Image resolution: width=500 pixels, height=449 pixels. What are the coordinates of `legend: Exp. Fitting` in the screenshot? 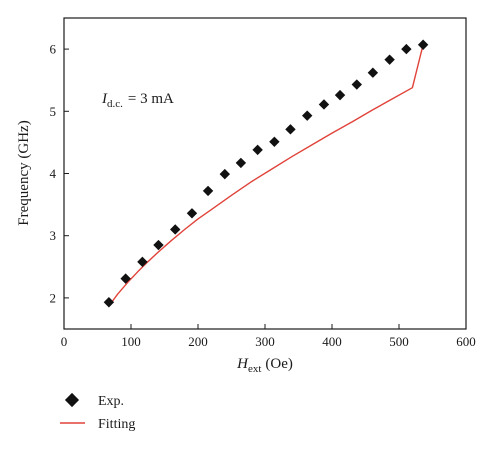 It's located at (97, 412).